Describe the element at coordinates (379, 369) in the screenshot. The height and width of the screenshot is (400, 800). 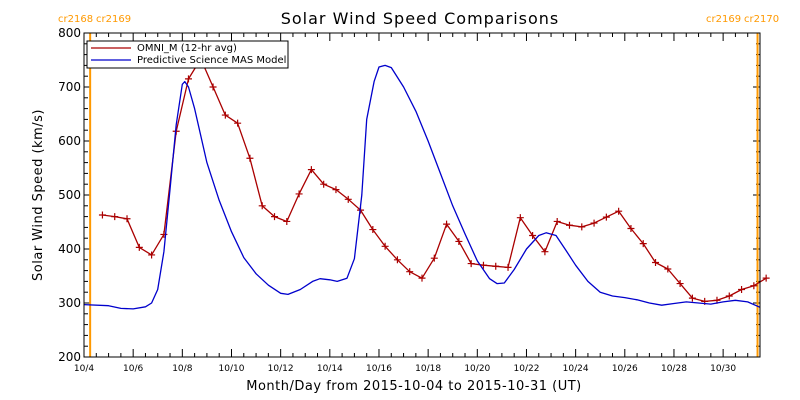
I see `x-tick-label: 10/16` at that location.